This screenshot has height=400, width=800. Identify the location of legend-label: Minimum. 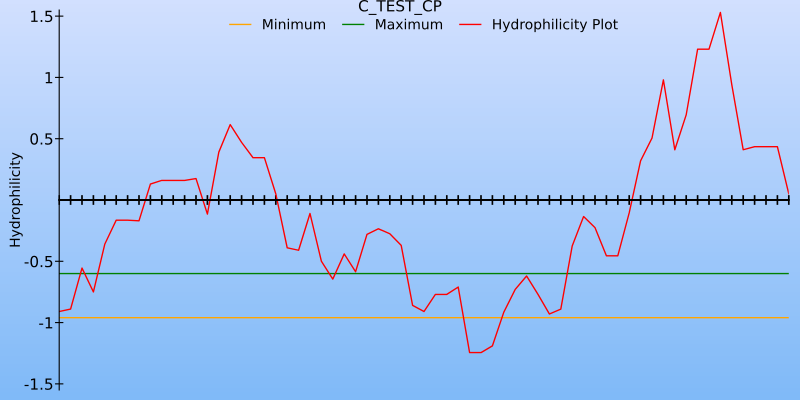
(294, 24).